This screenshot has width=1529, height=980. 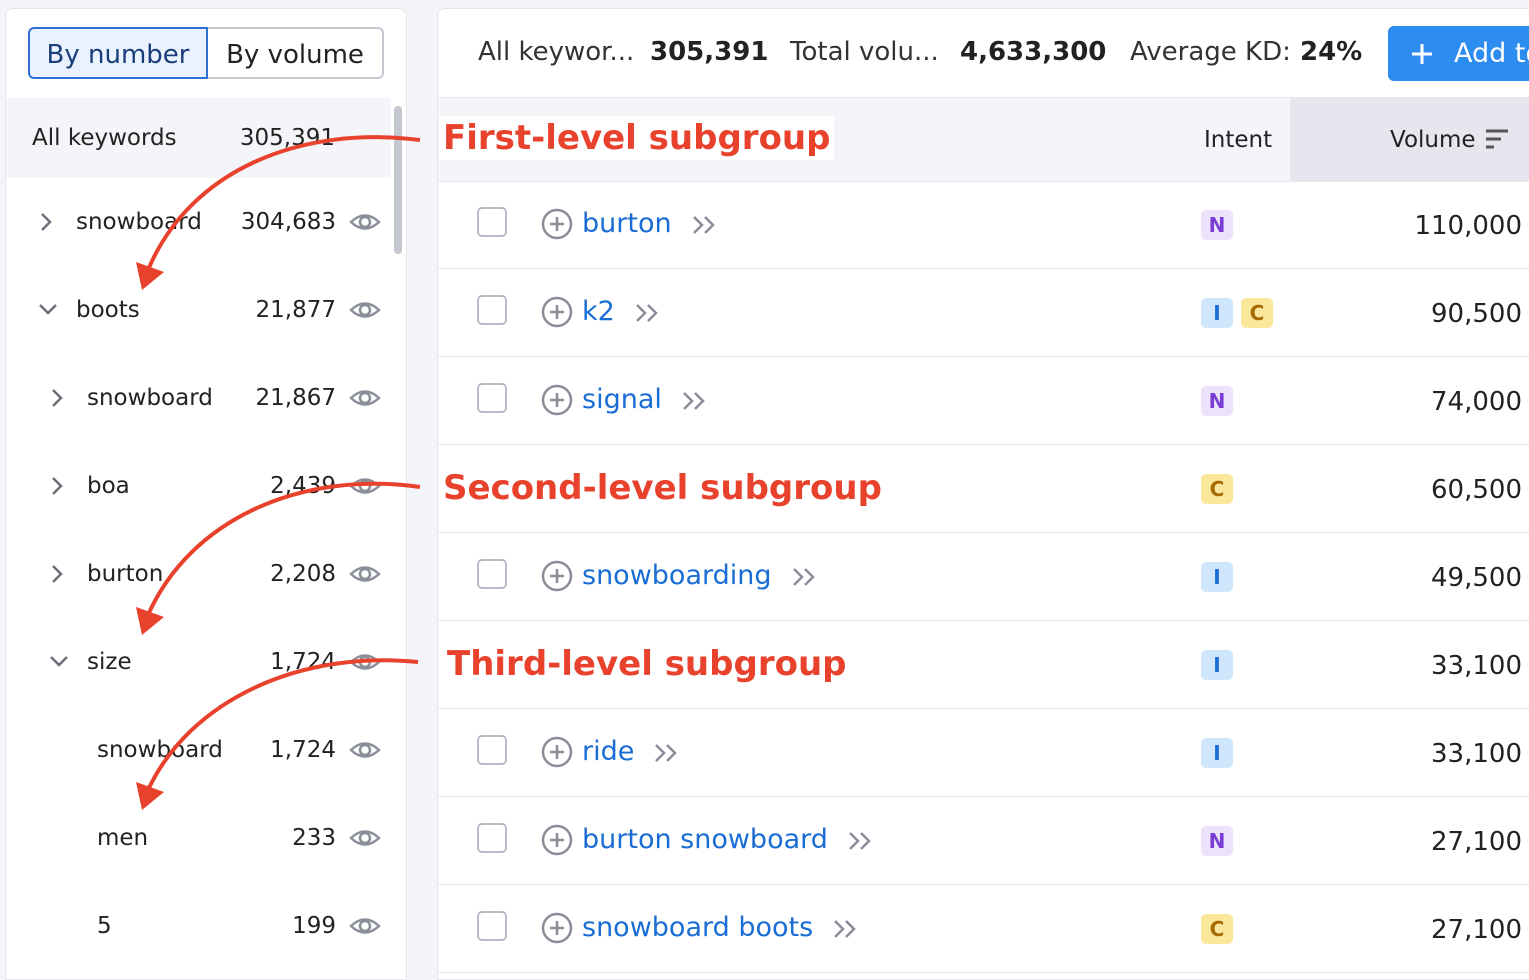 What do you see at coordinates (1476, 578) in the screenshot?
I see `volume-value: 49,500` at bounding box center [1476, 578].